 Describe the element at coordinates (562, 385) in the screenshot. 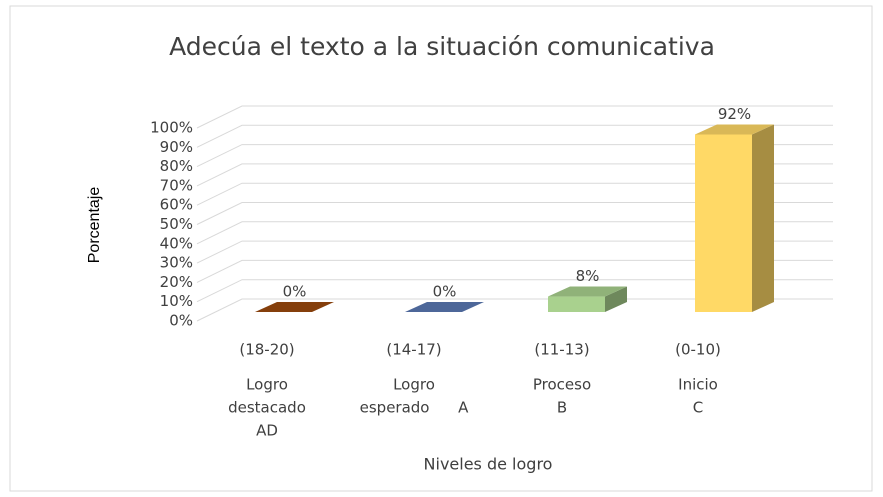

I see `x-tick-label: Proceso` at that location.